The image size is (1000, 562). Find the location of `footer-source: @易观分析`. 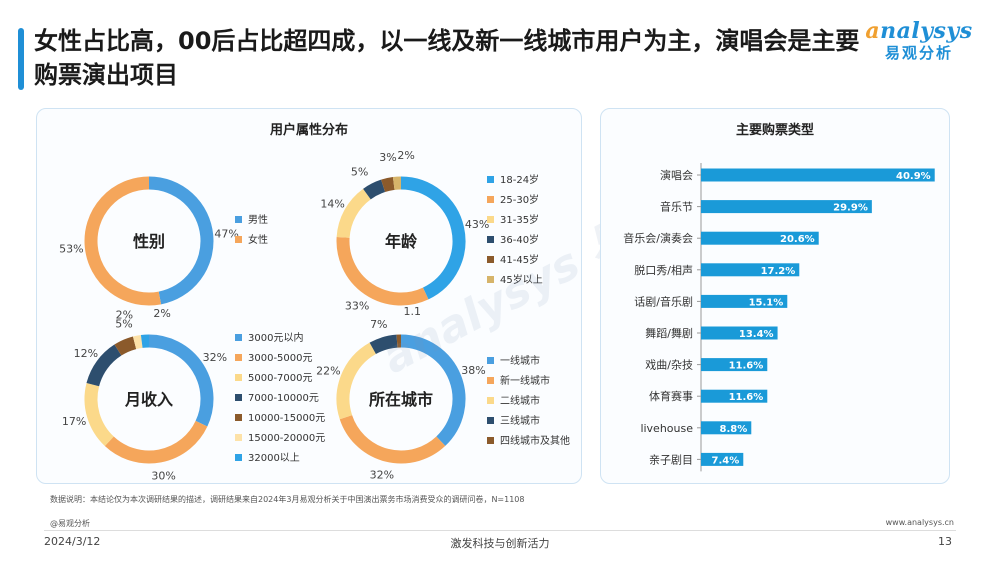

footer-source: @易观分析 is located at coordinates (70, 523).